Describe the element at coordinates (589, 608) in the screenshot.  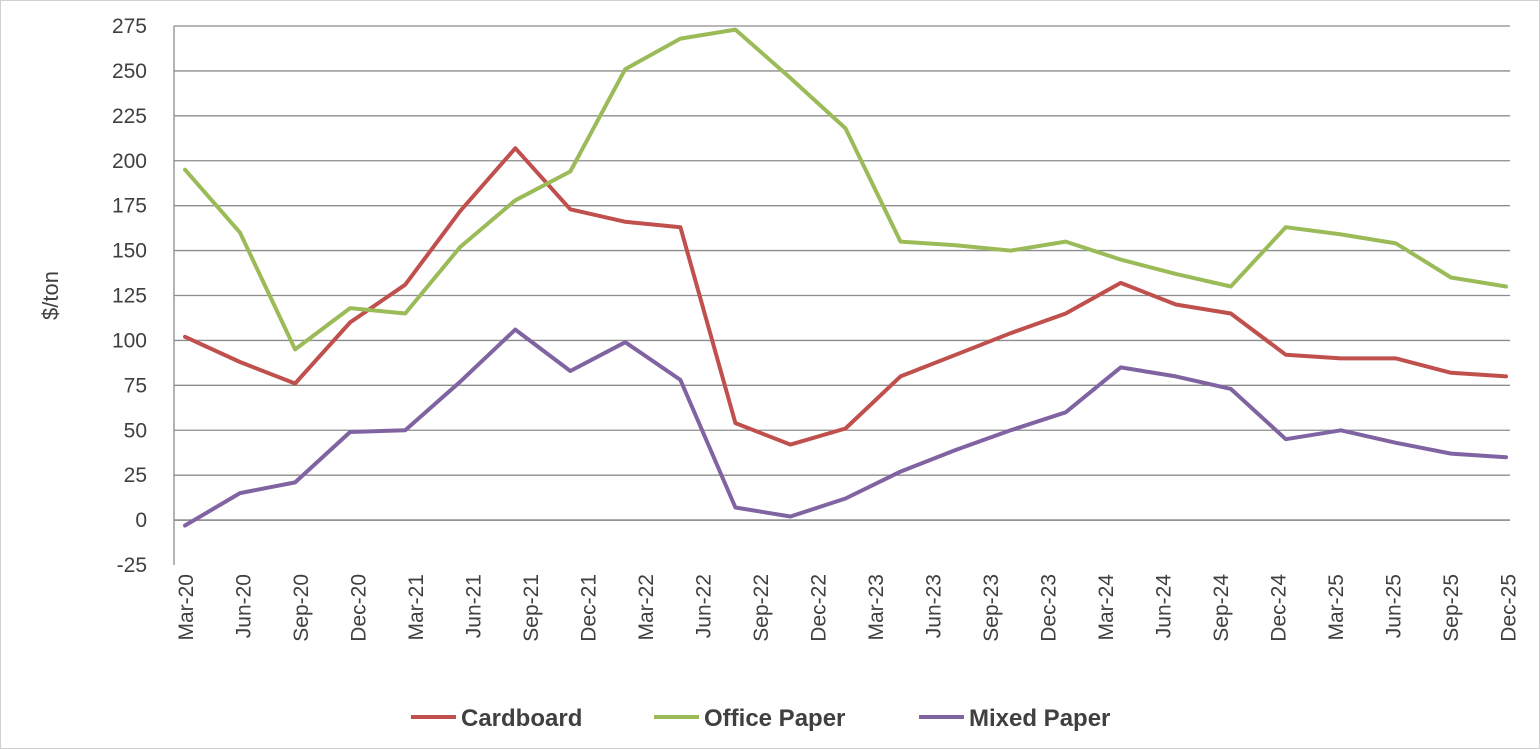
I see `x-tick-label: Dec-21` at that location.